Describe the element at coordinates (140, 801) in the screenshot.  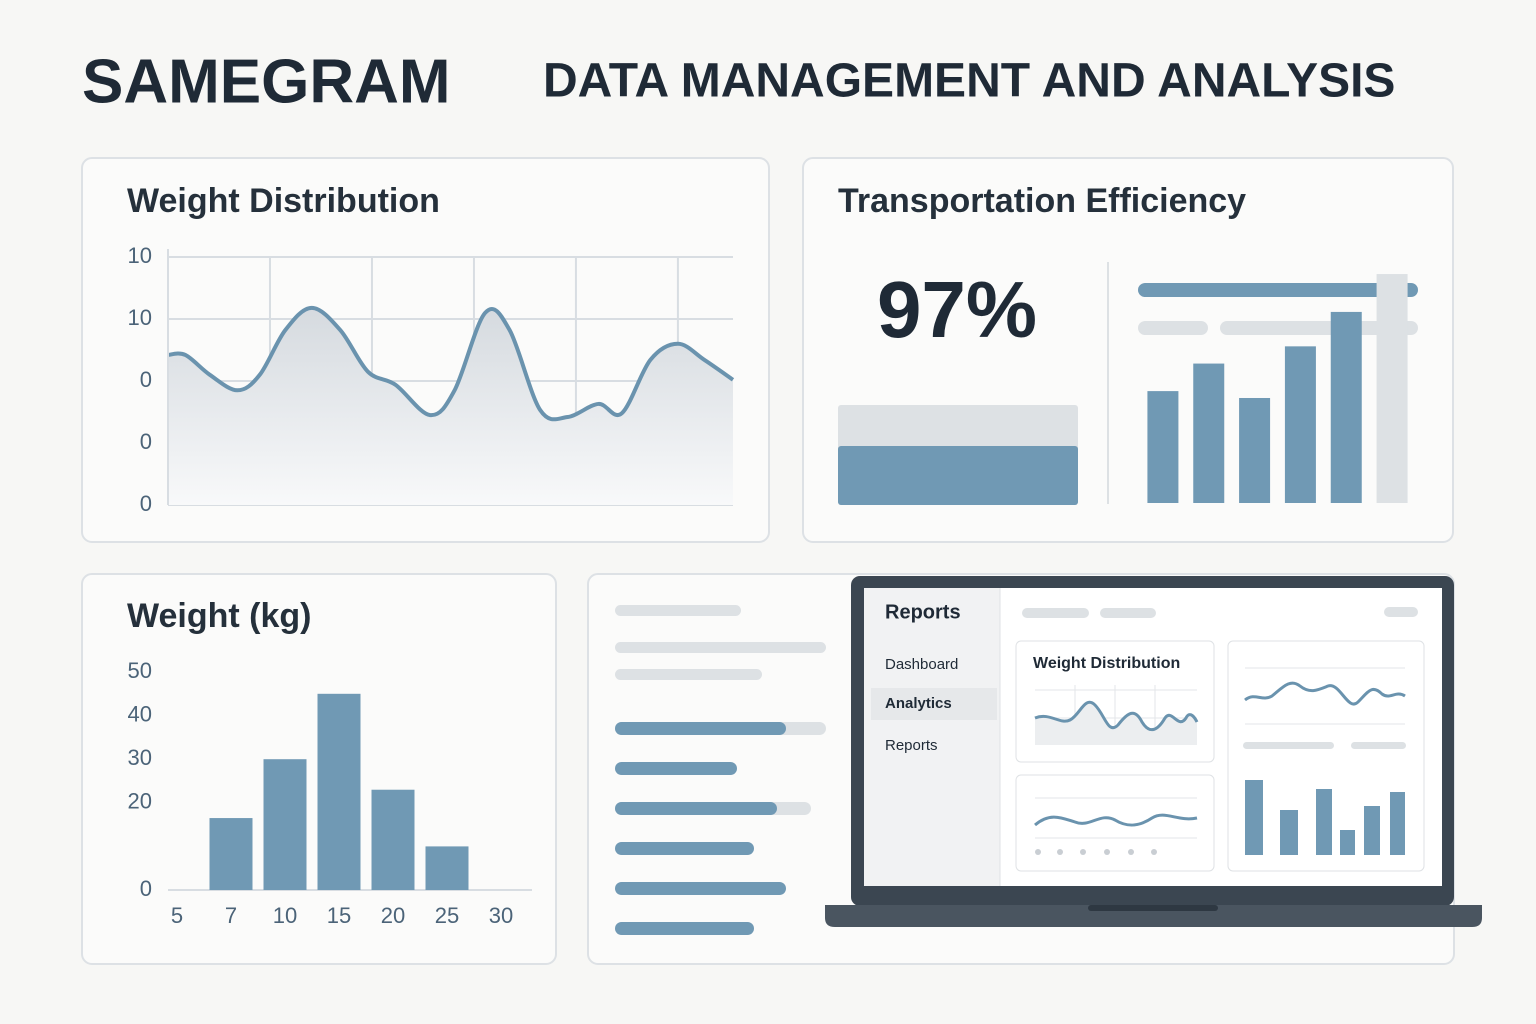
I see `y-tick-label: 20` at that location.